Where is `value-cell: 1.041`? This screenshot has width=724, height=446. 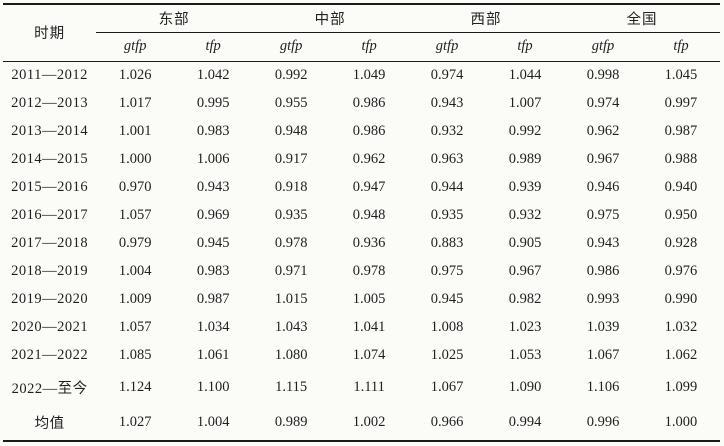
value-cell: 1.041 is located at coordinates (369, 327).